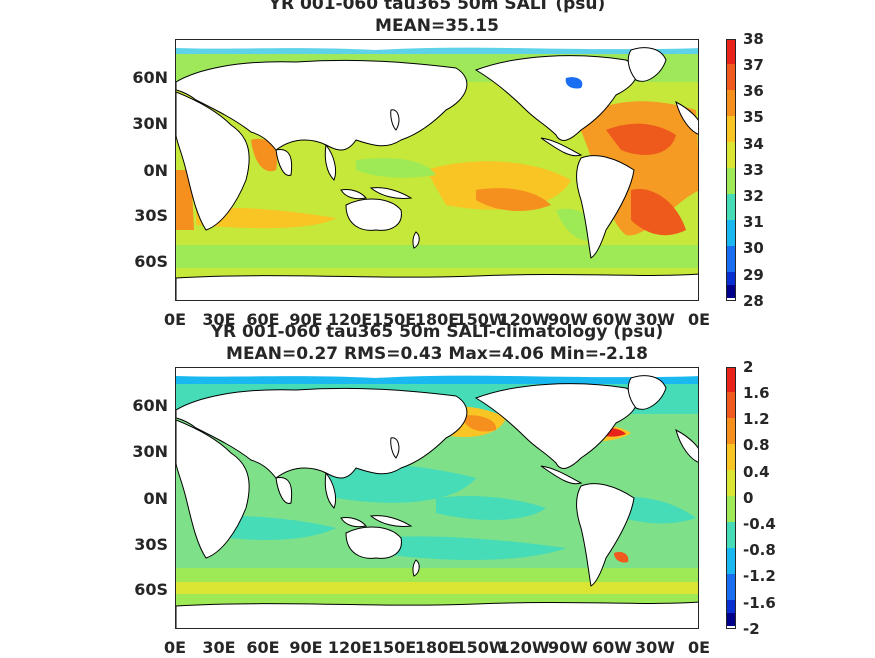  What do you see at coordinates (437, 354) in the screenshot?
I see `panel-2-title-line2: MEAN=0.27 RMS=0.43 Max=4.06 Min=-2.18` at bounding box center [437, 354].